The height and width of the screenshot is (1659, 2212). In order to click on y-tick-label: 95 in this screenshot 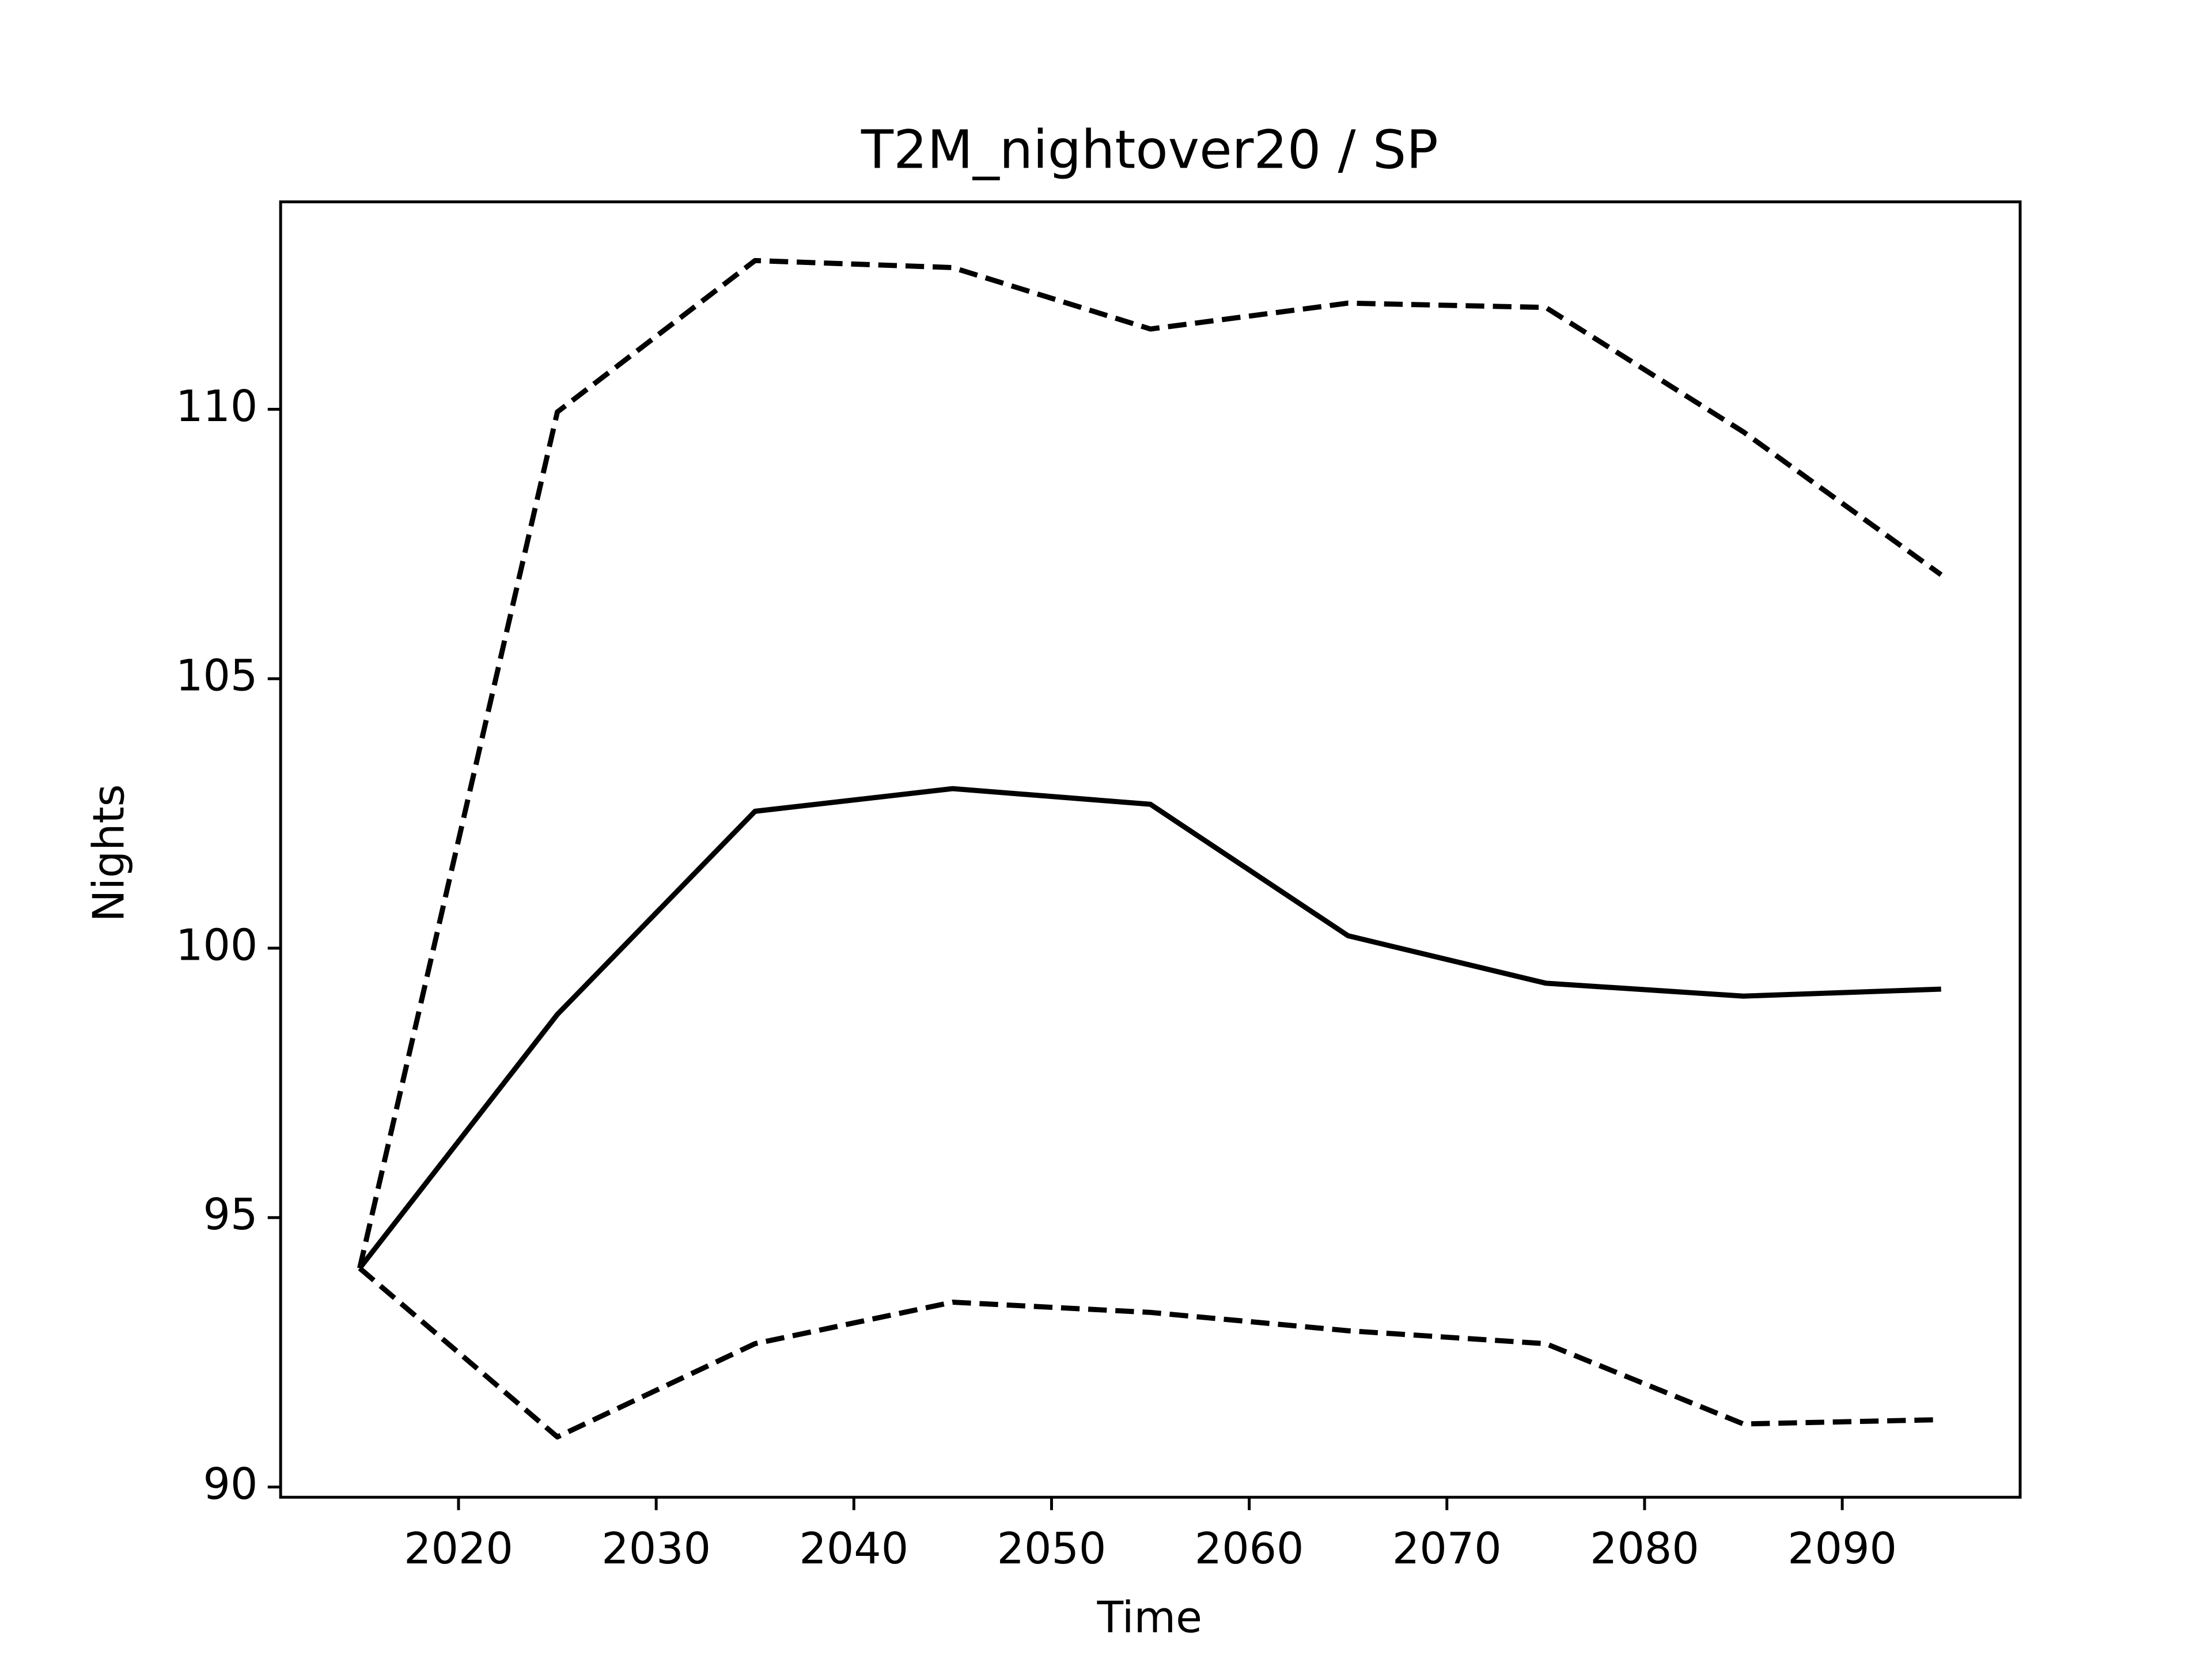, I will do `click(230, 1215)`.